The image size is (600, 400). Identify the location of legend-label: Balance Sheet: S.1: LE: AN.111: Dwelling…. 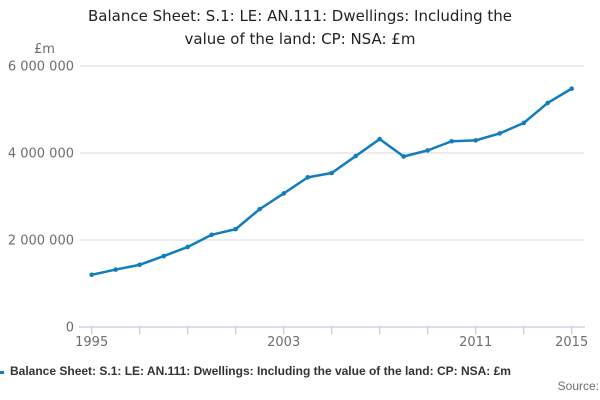
(260, 371).